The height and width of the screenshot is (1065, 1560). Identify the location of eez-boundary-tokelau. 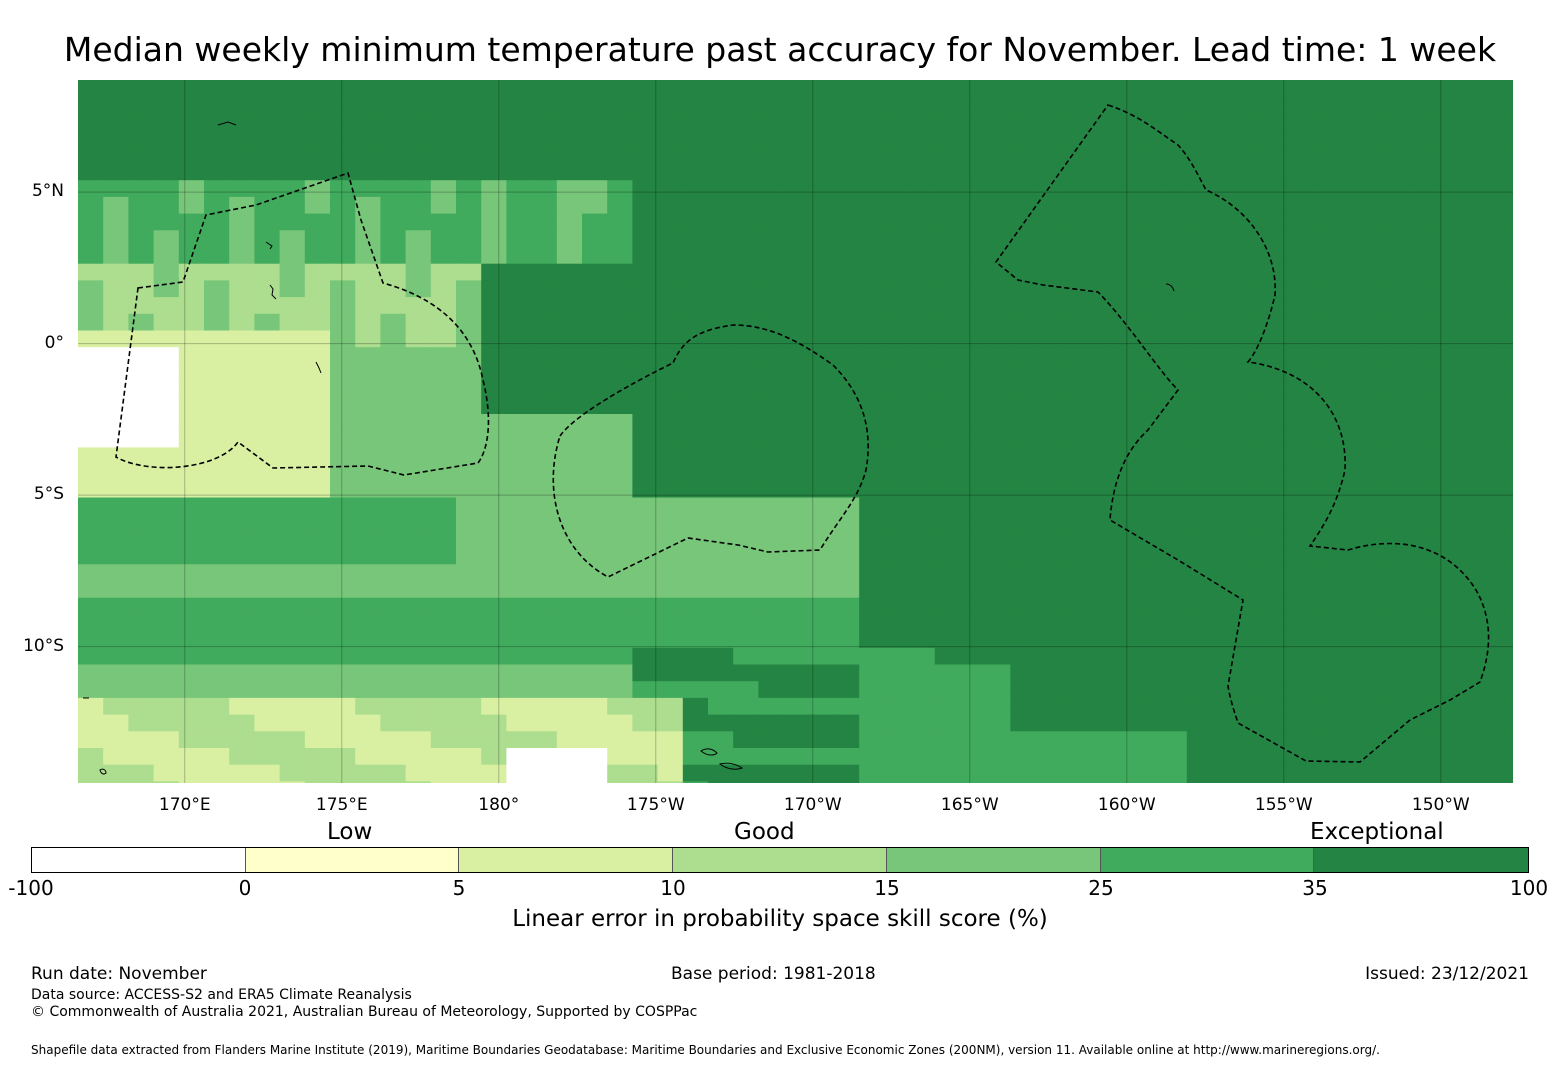
(710, 451).